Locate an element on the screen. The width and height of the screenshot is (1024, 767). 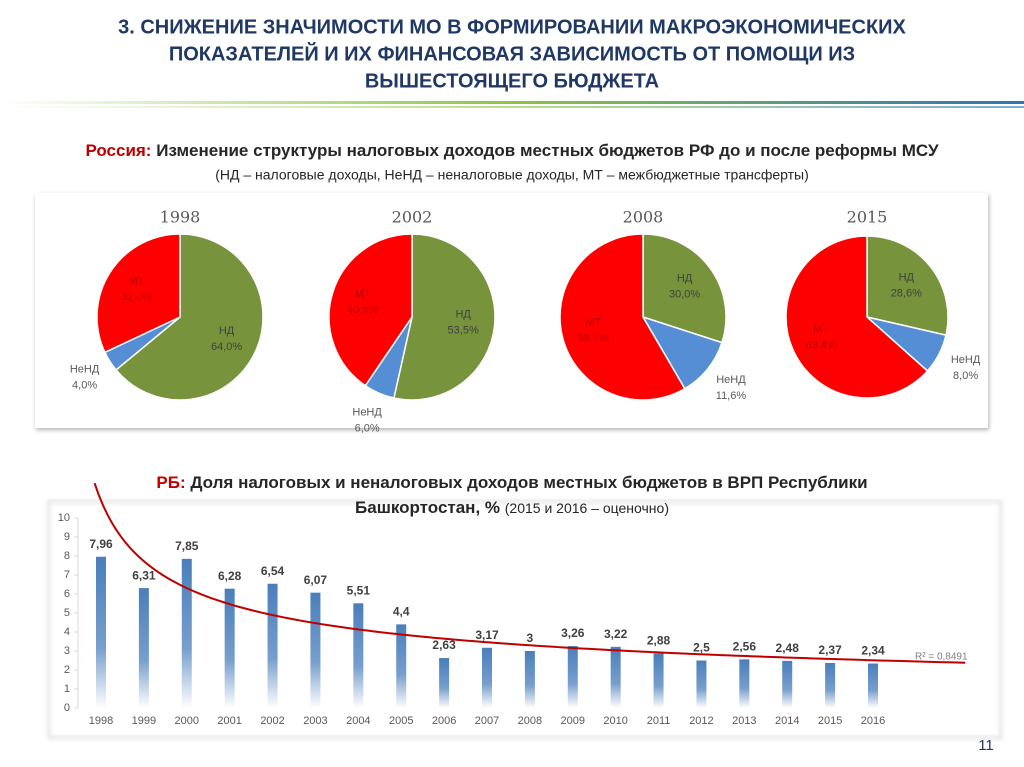
y-tick-label: 3 is located at coordinates (67, 651).